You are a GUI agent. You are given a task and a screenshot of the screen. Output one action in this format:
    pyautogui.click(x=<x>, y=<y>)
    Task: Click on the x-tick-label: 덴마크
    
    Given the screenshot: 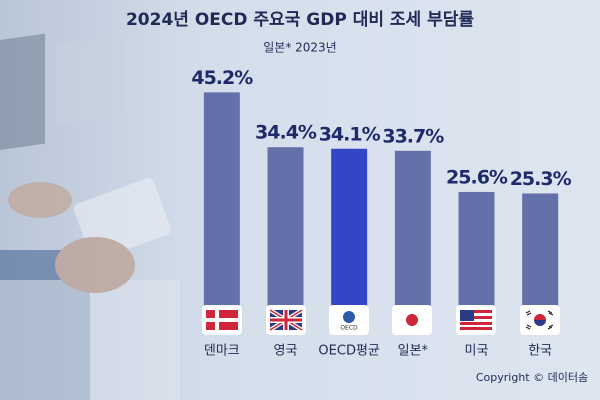 What is the action you would take?
    pyautogui.click(x=222, y=351)
    